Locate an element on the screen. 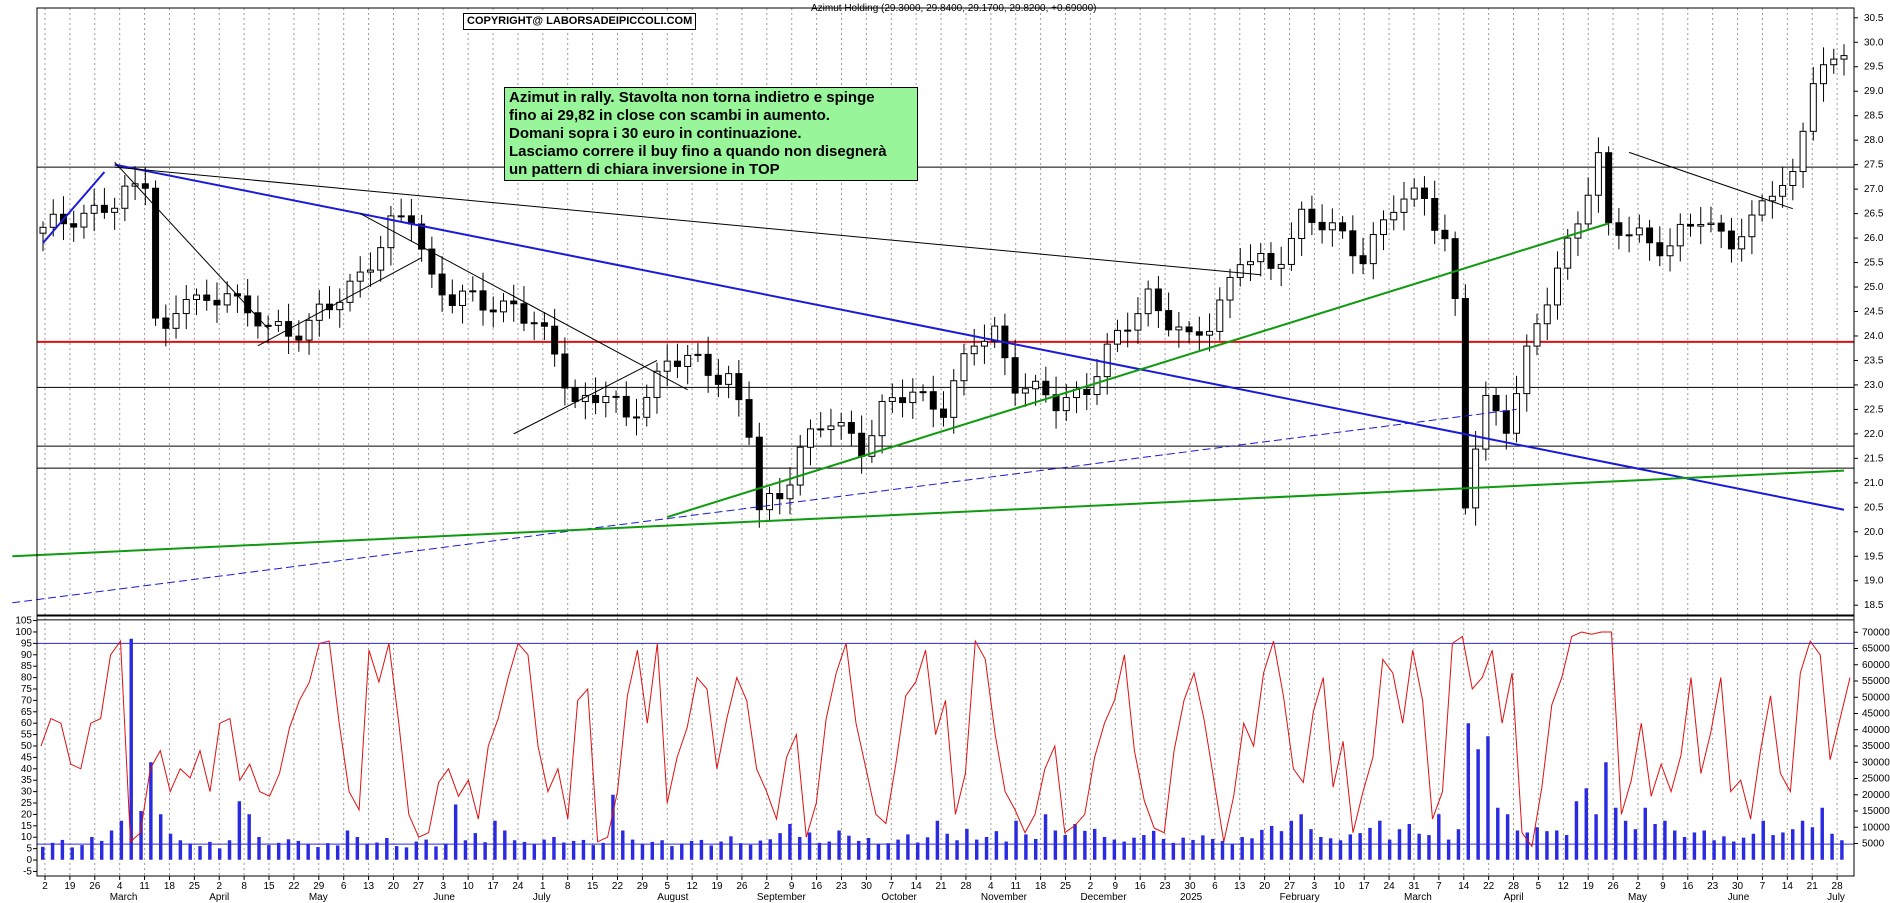 The height and width of the screenshot is (903, 1890). price-tick-label: 30.5 is located at coordinates (1874, 18).